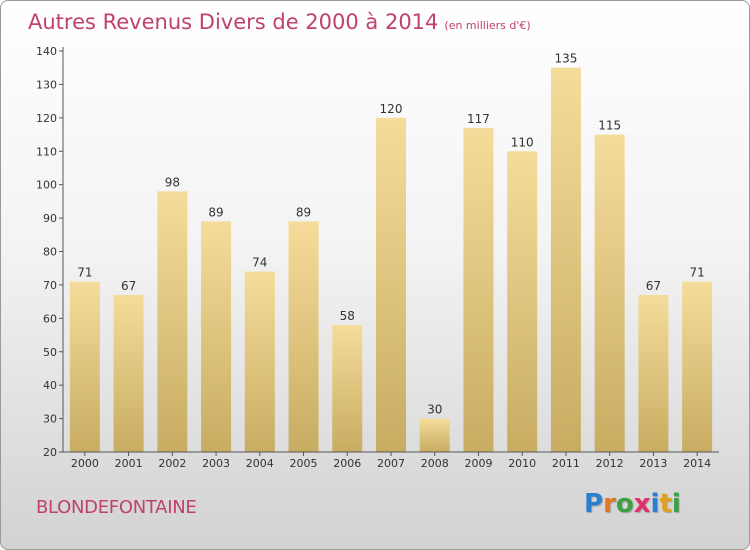  What do you see at coordinates (46, 118) in the screenshot?
I see `y-tick-label: 120` at bounding box center [46, 118].